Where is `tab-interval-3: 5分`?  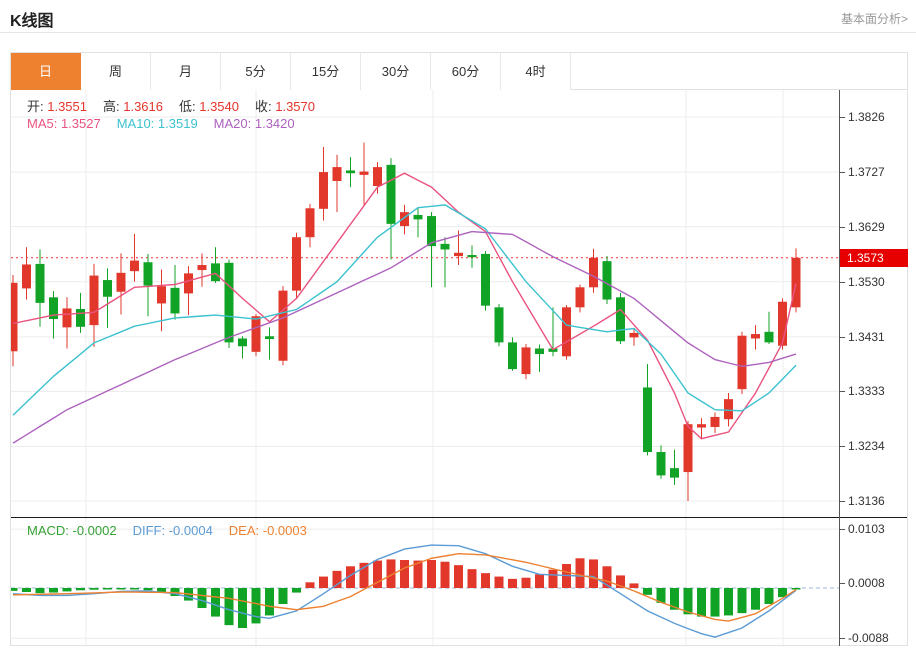 tab-interval-3: 5分 is located at coordinates (256, 71).